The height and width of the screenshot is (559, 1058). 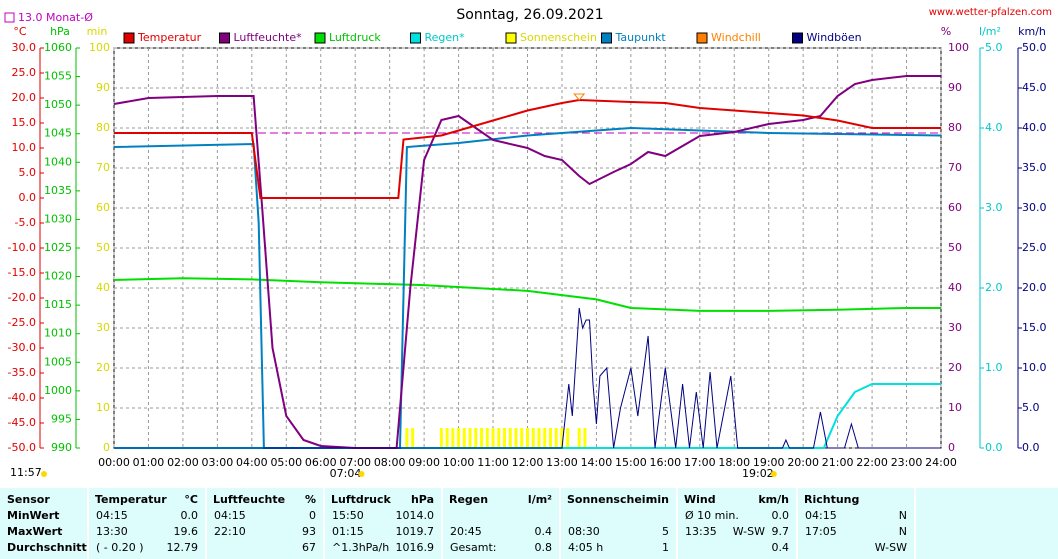 What do you see at coordinates (25, 222) in the screenshot?
I see `tick-label: -5.0` at bounding box center [25, 222].